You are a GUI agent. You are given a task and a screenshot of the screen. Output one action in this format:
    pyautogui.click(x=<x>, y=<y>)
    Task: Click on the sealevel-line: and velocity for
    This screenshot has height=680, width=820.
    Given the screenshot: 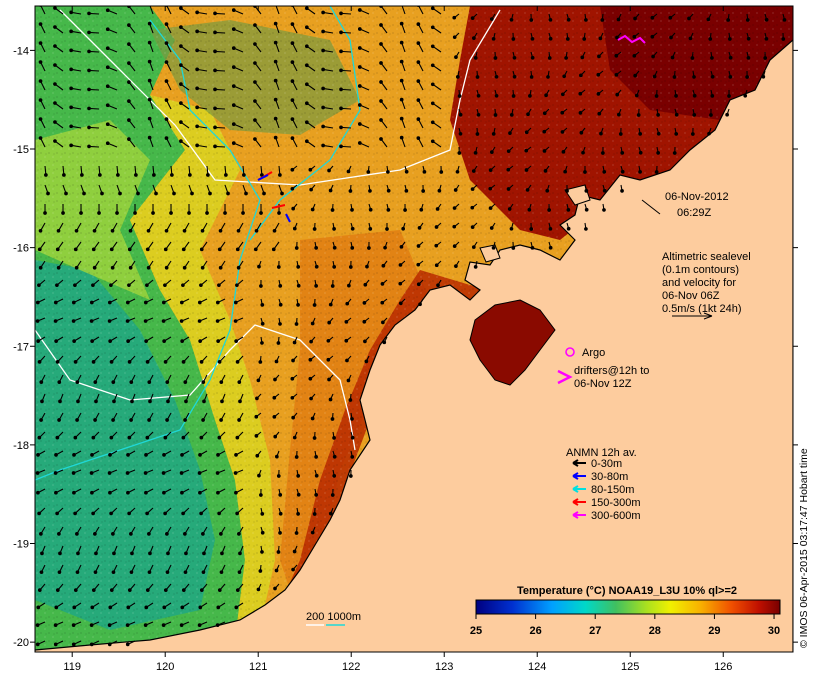 What is the action you would take?
    pyautogui.click(x=699, y=283)
    